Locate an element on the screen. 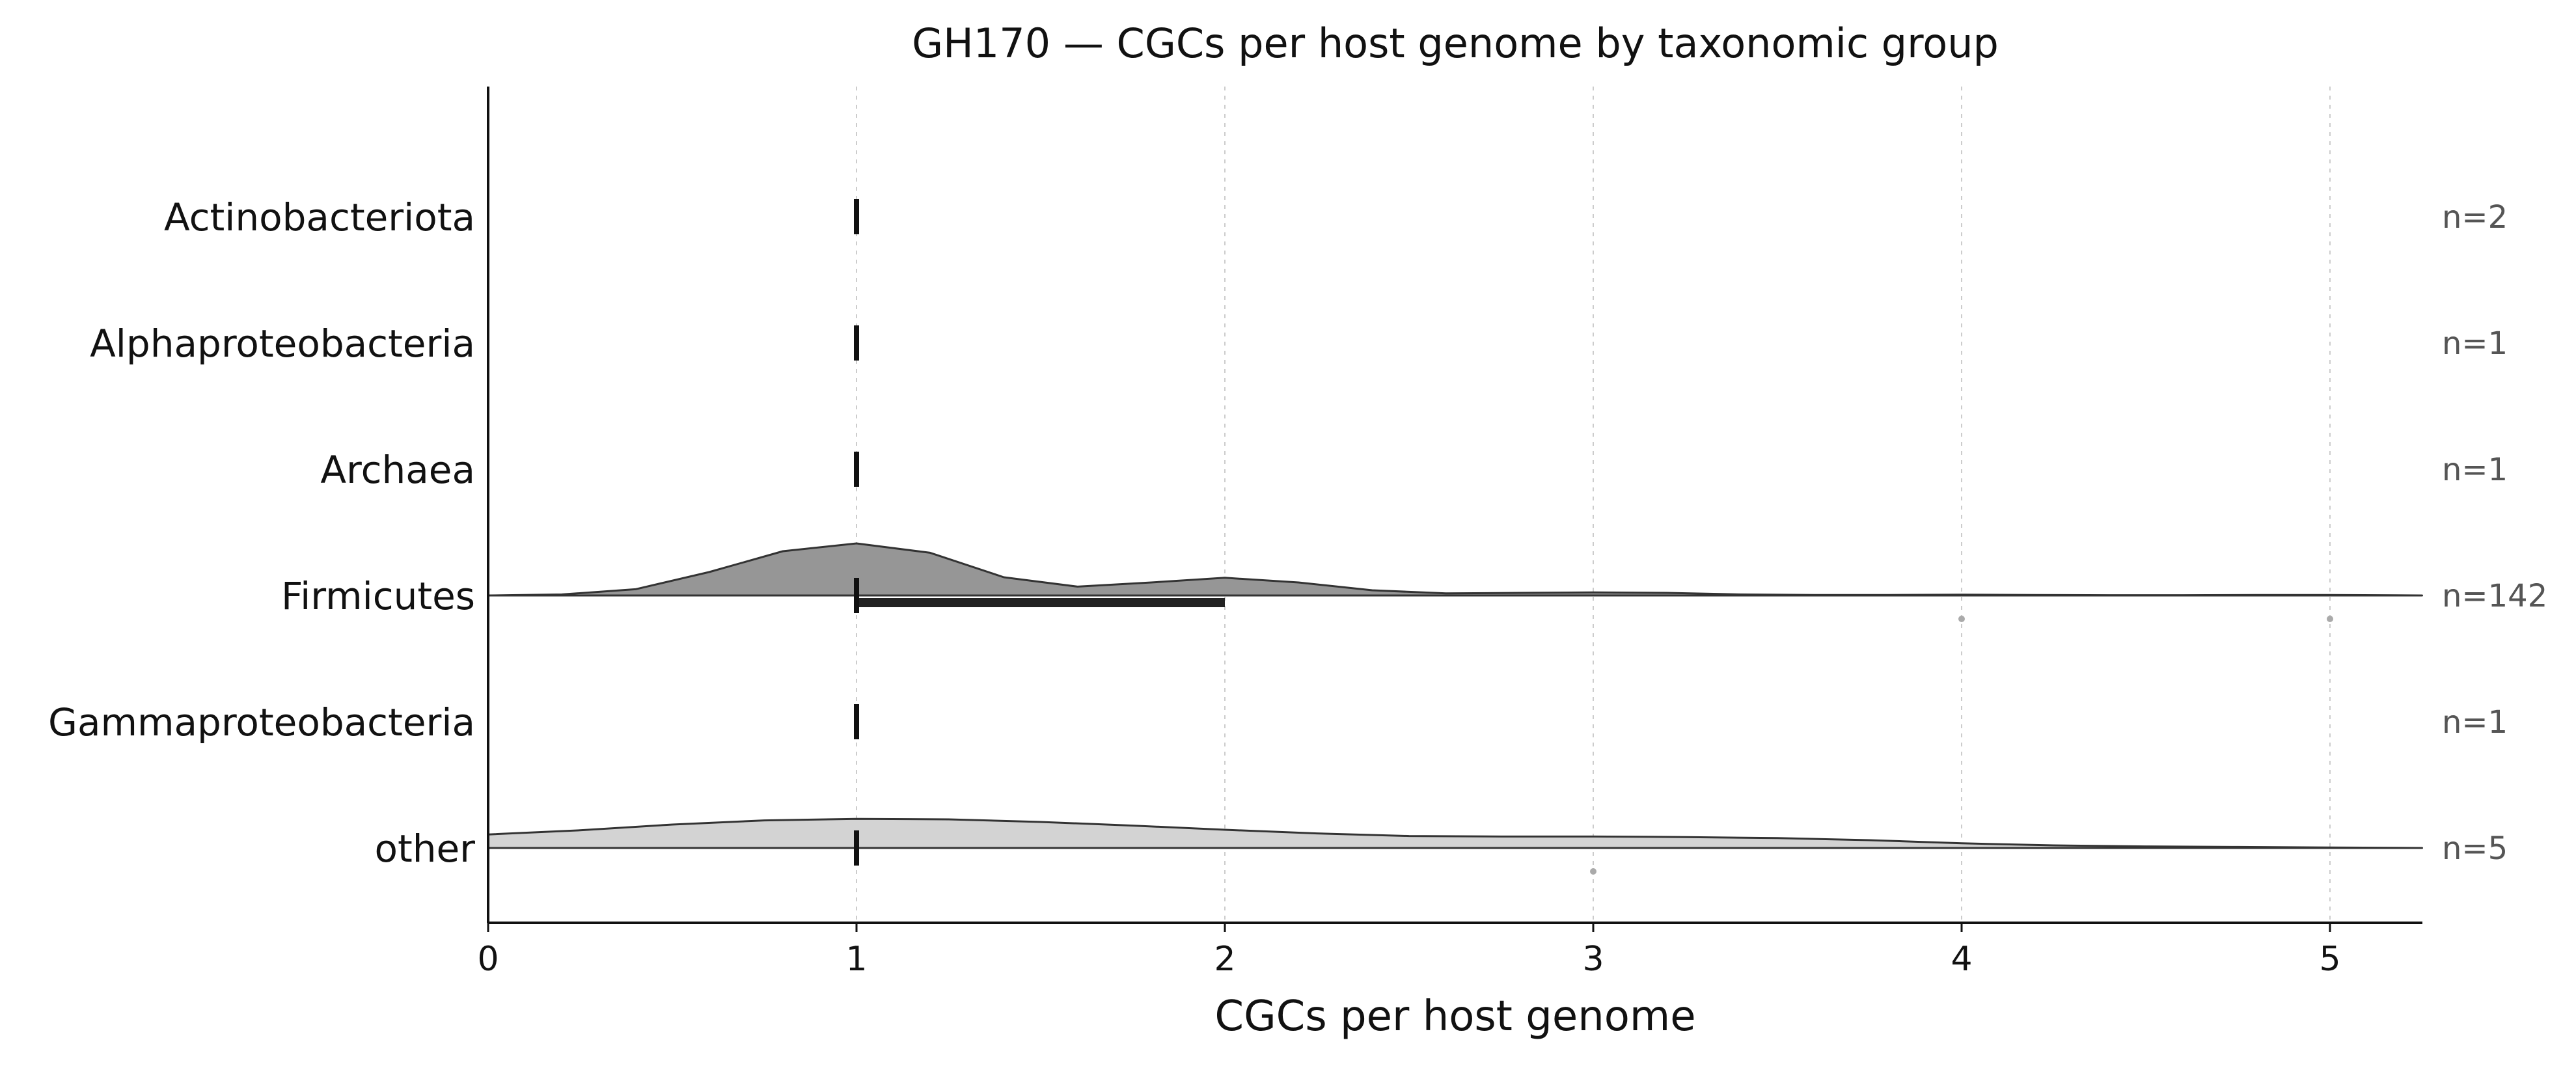 The image size is (2576, 1066). x-tick-label-1: 1 is located at coordinates (856, 960).